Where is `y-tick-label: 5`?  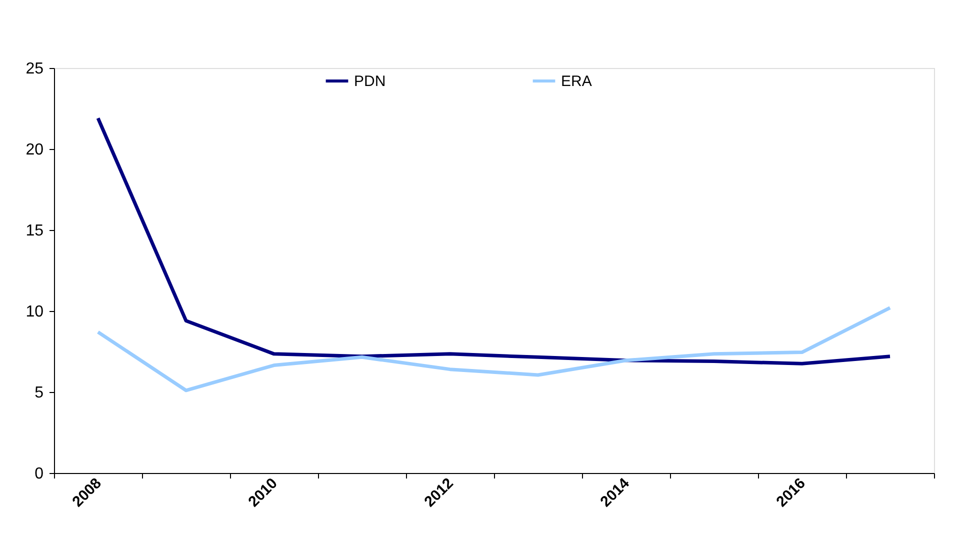 y-tick-label: 5 is located at coordinates (39, 393).